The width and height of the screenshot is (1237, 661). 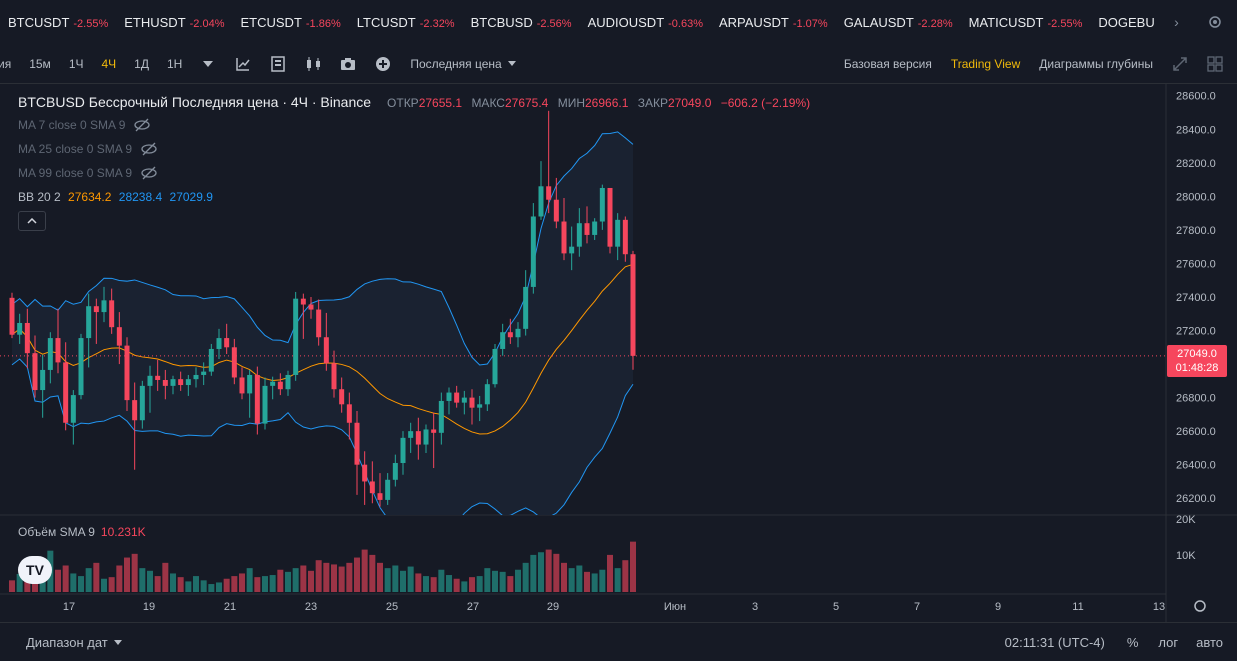 I want to click on x-tick-label: 11, so click(x=1077, y=607).